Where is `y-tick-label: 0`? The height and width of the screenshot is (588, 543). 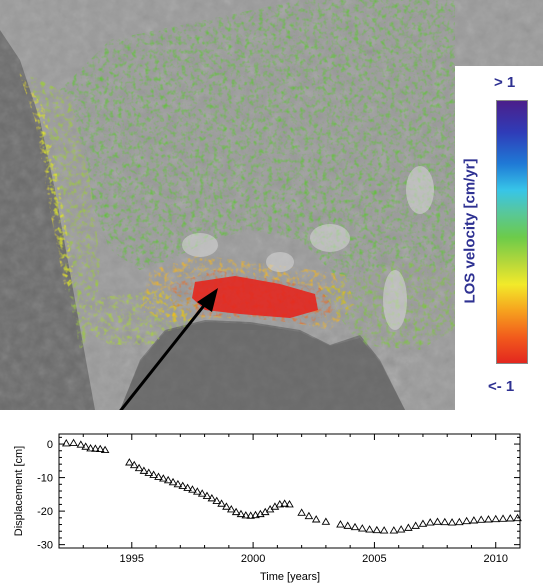
y-tick-label: 0 is located at coordinates (50, 445).